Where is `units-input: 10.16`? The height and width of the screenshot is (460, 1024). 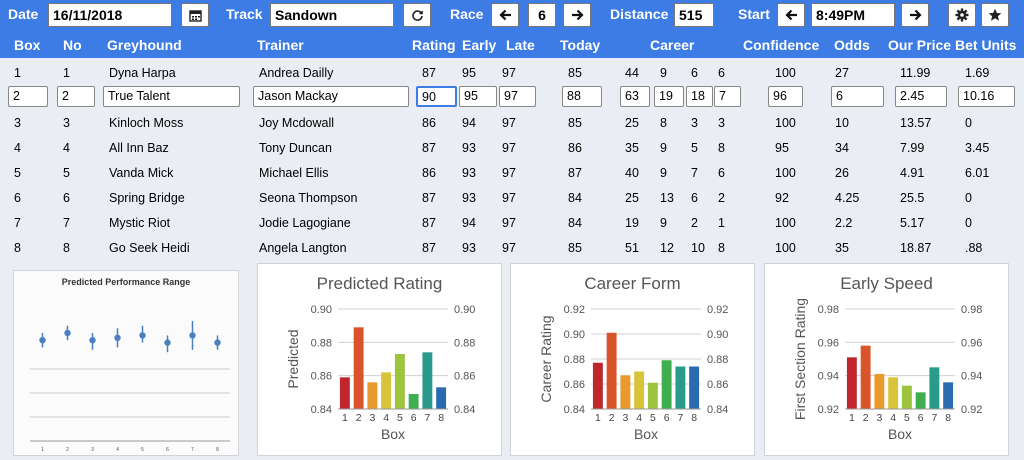 units-input: 10.16 is located at coordinates (986, 96).